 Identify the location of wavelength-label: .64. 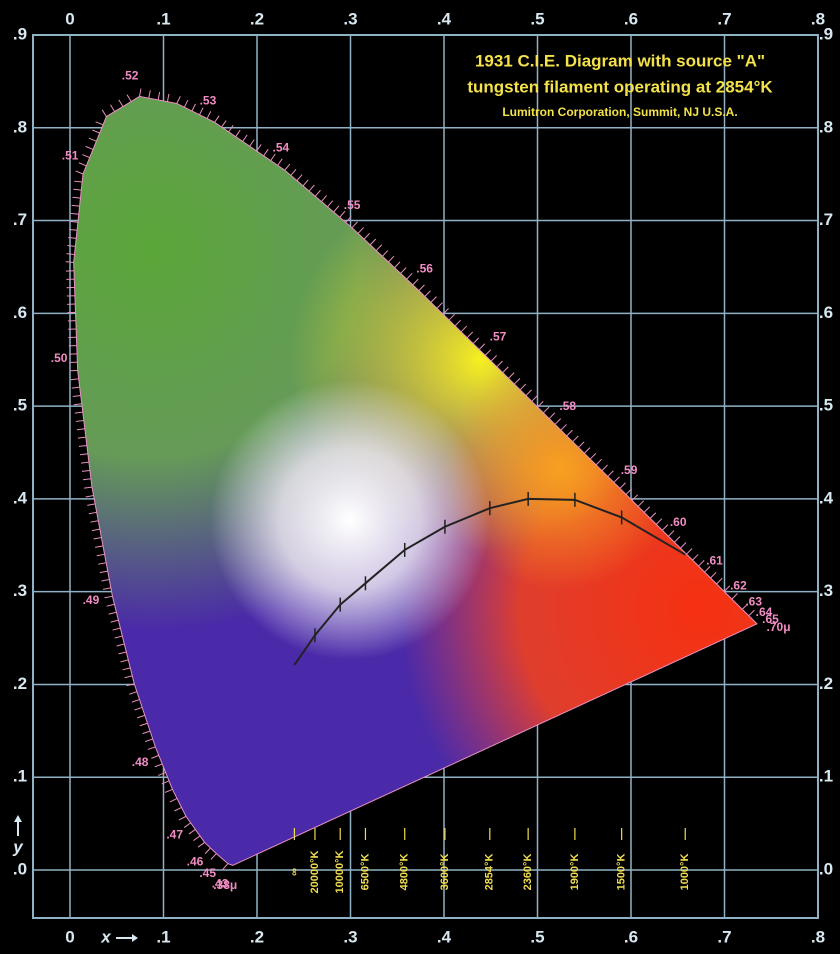
(764, 612).